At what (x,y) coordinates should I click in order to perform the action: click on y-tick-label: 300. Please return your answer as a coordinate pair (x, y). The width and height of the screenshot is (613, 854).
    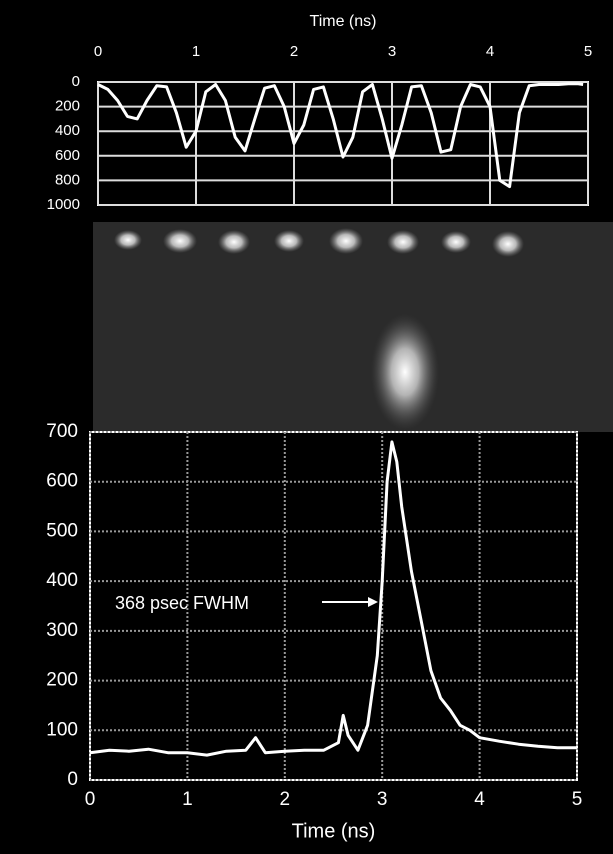
    Looking at the image, I should click on (62, 630).